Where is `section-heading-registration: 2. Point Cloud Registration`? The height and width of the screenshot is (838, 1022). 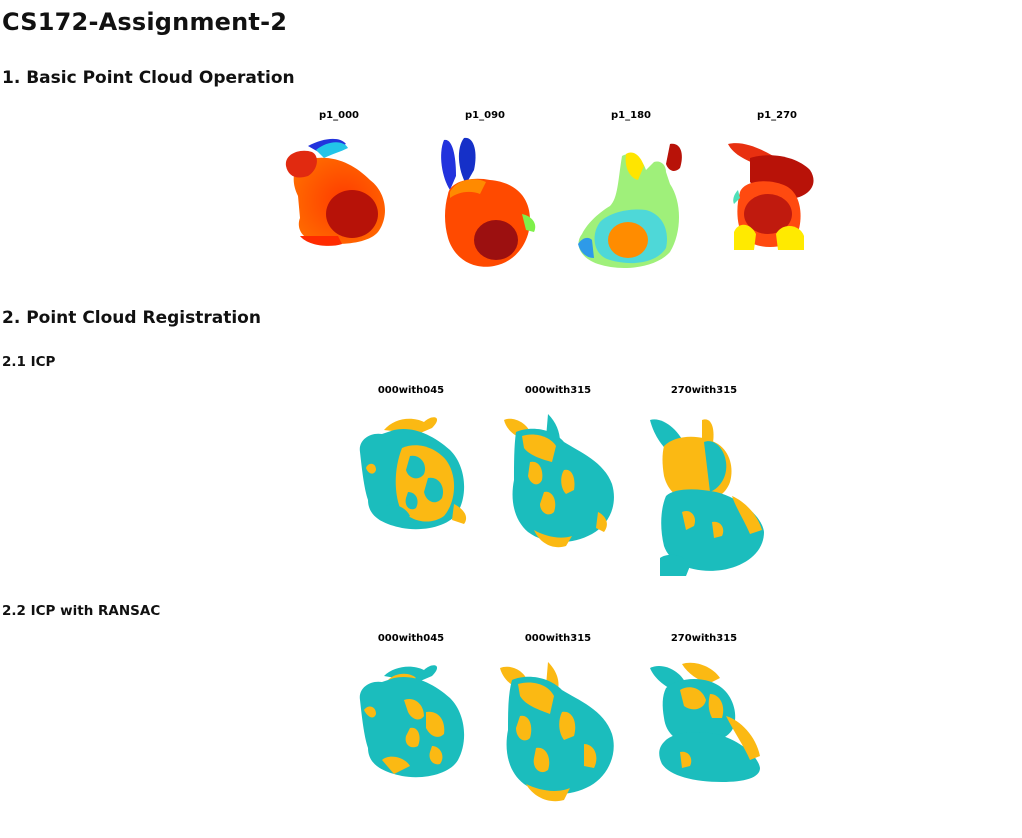 section-heading-registration: 2. Point Cloud Registration is located at coordinates (131, 318).